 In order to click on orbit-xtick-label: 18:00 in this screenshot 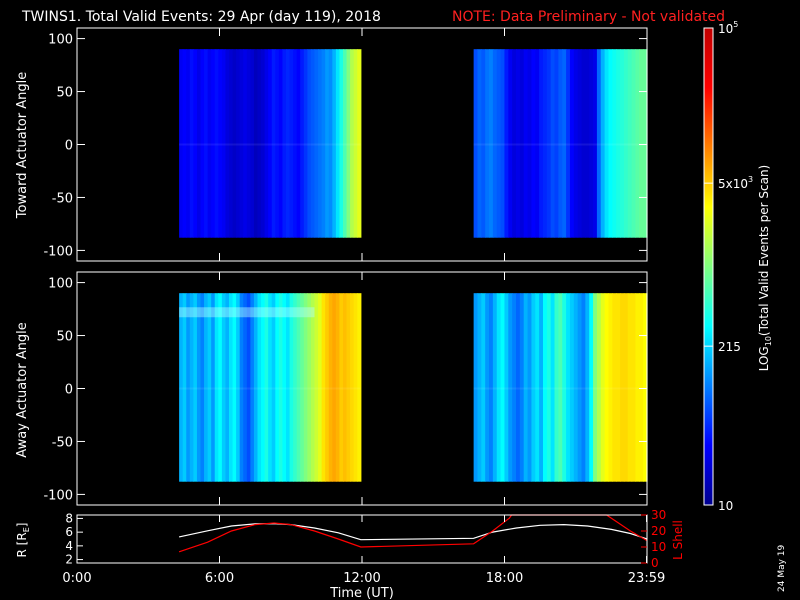, I will do `click(504, 578)`.